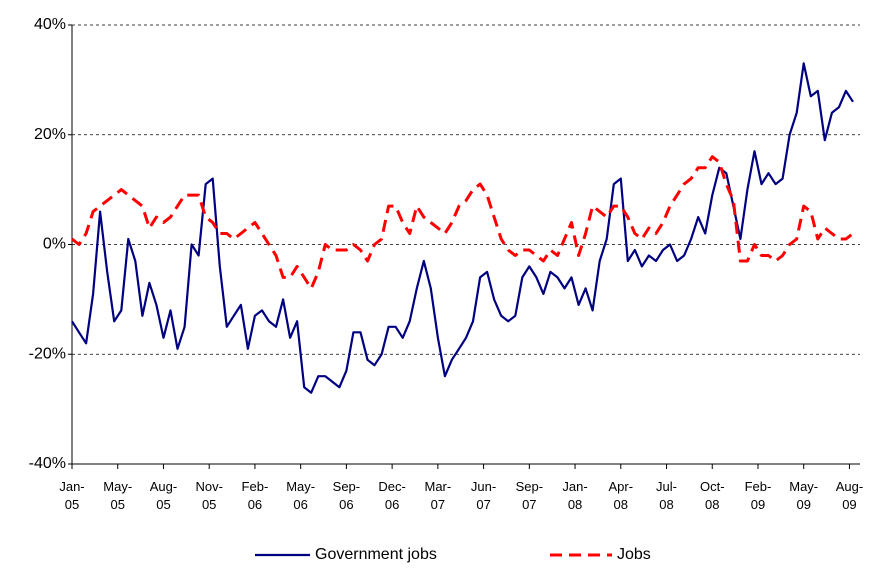 Image resolution: width=870 pixels, height=570 pixels. Describe the element at coordinates (47, 353) in the screenshot. I see `y-tick-label: -20%` at that location.